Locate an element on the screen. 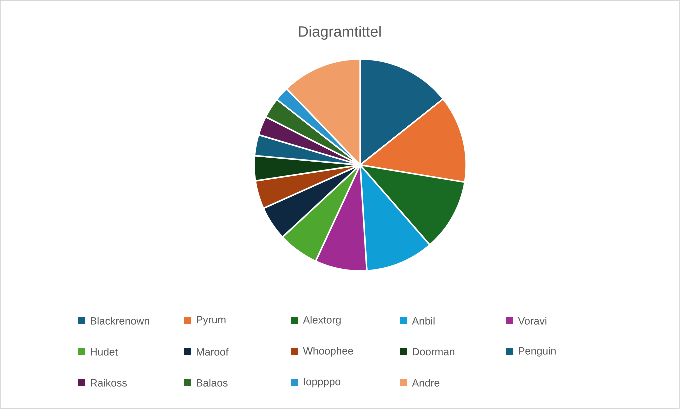 This screenshot has height=409, width=680. legend-label: Maroof is located at coordinates (213, 352).